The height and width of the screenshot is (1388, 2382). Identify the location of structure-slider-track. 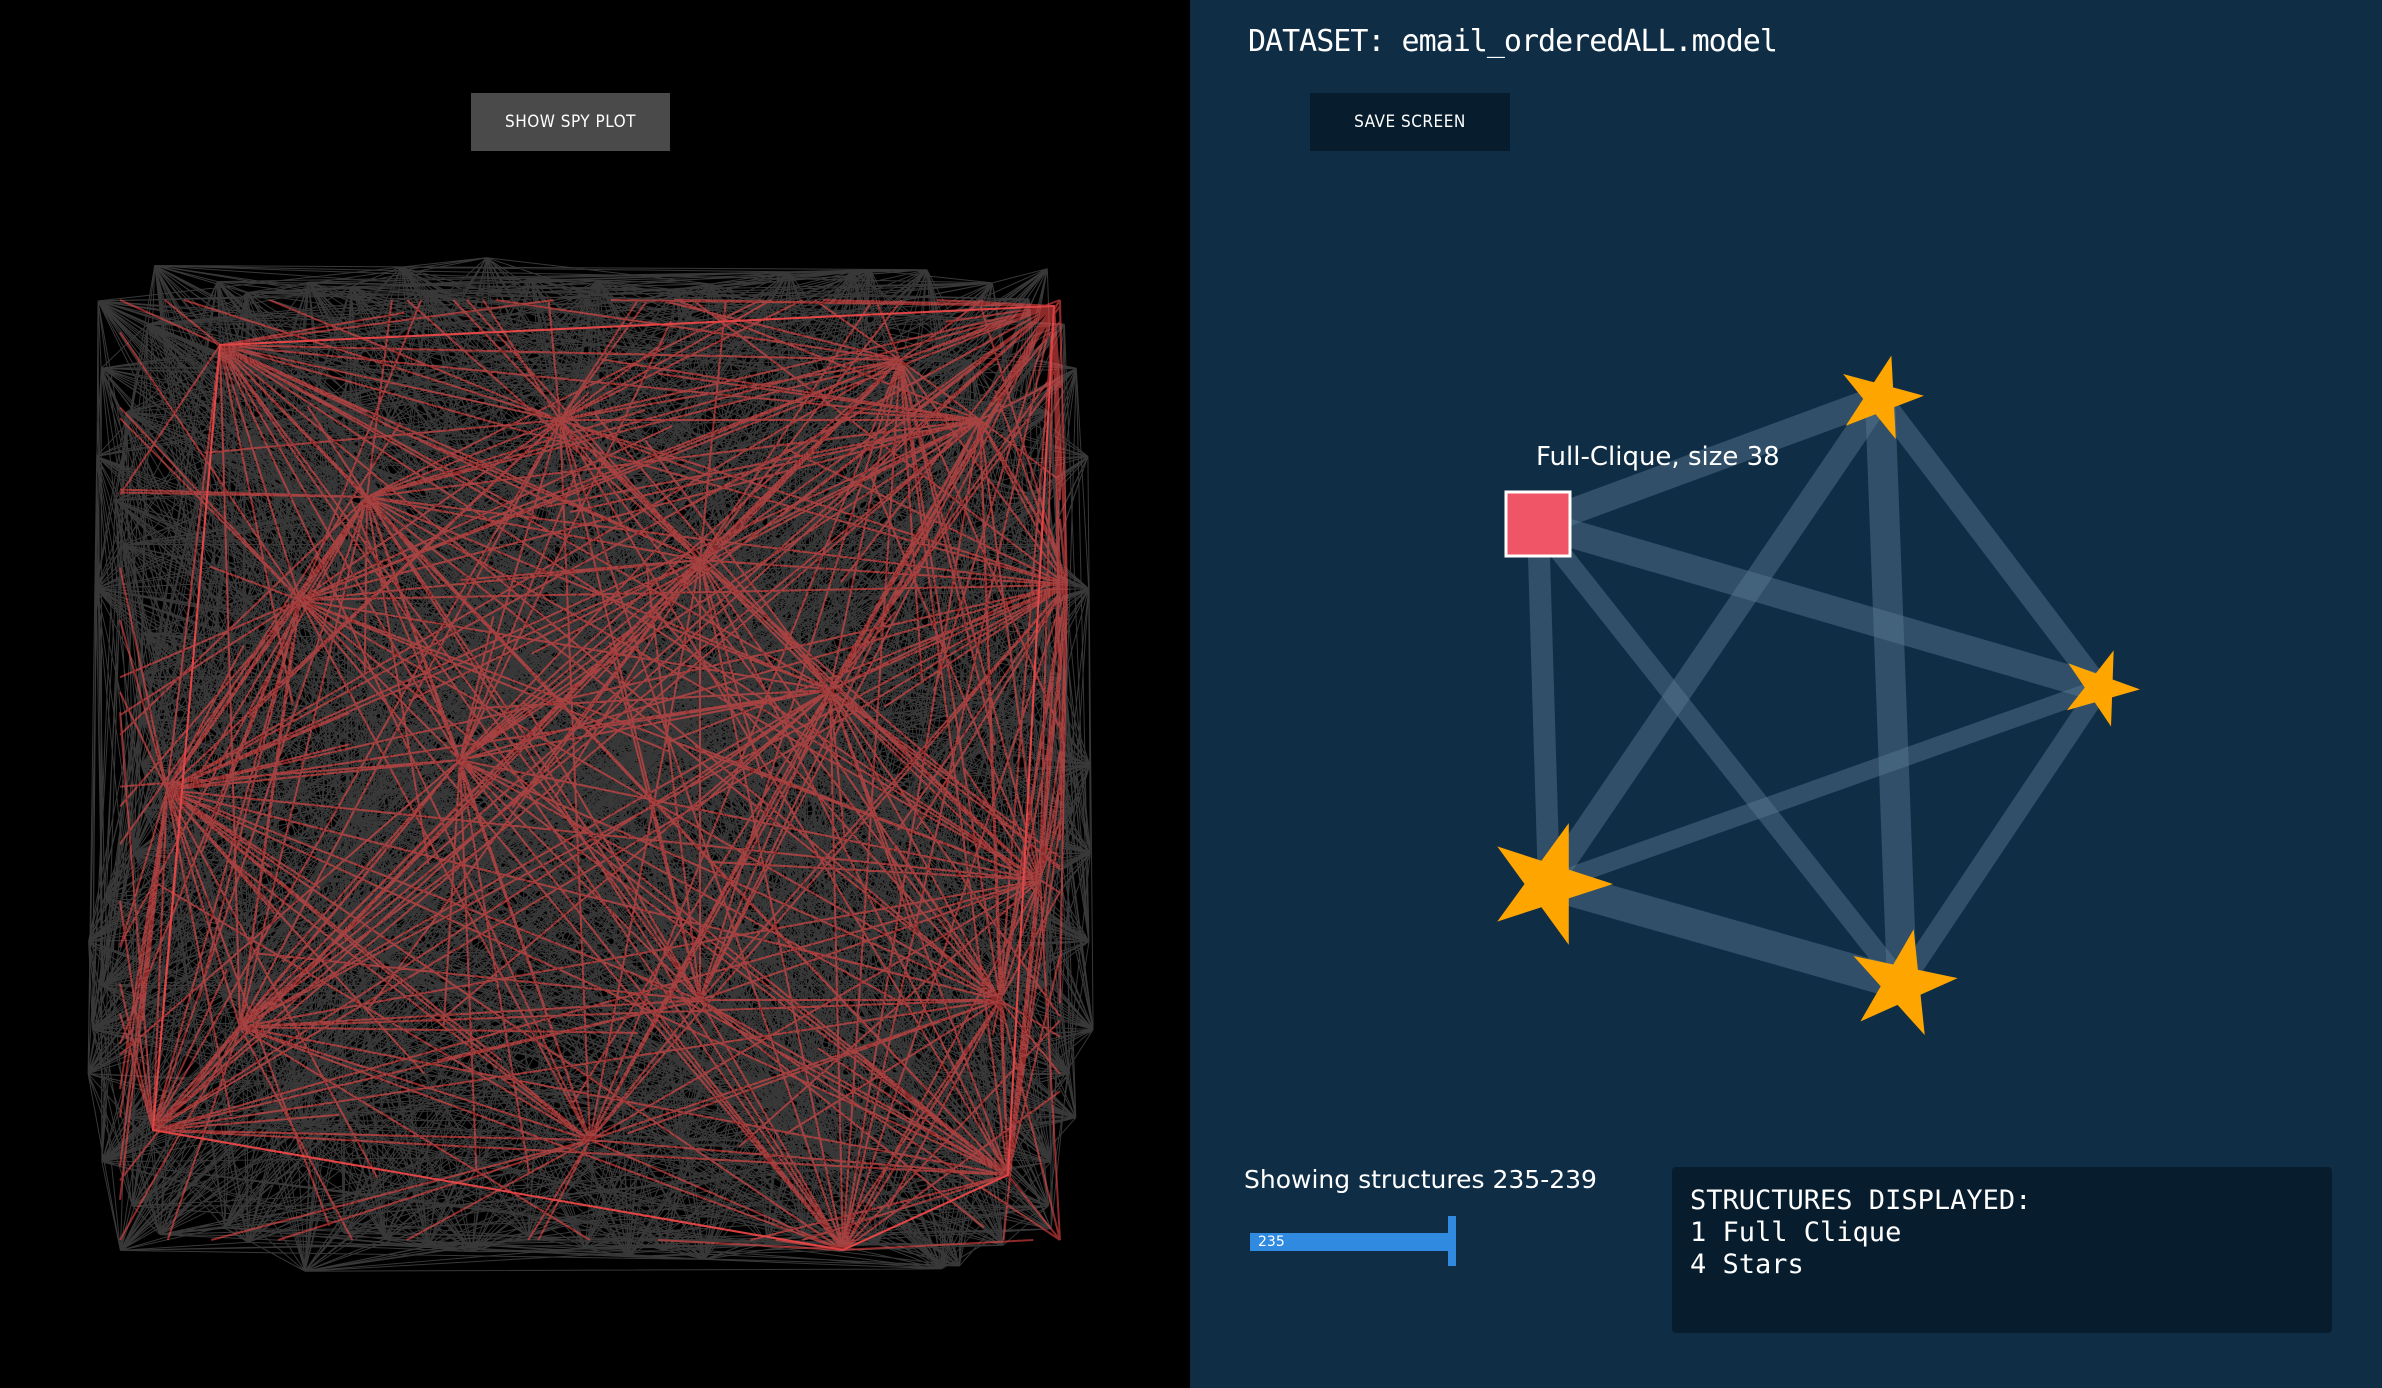
(1350, 1242).